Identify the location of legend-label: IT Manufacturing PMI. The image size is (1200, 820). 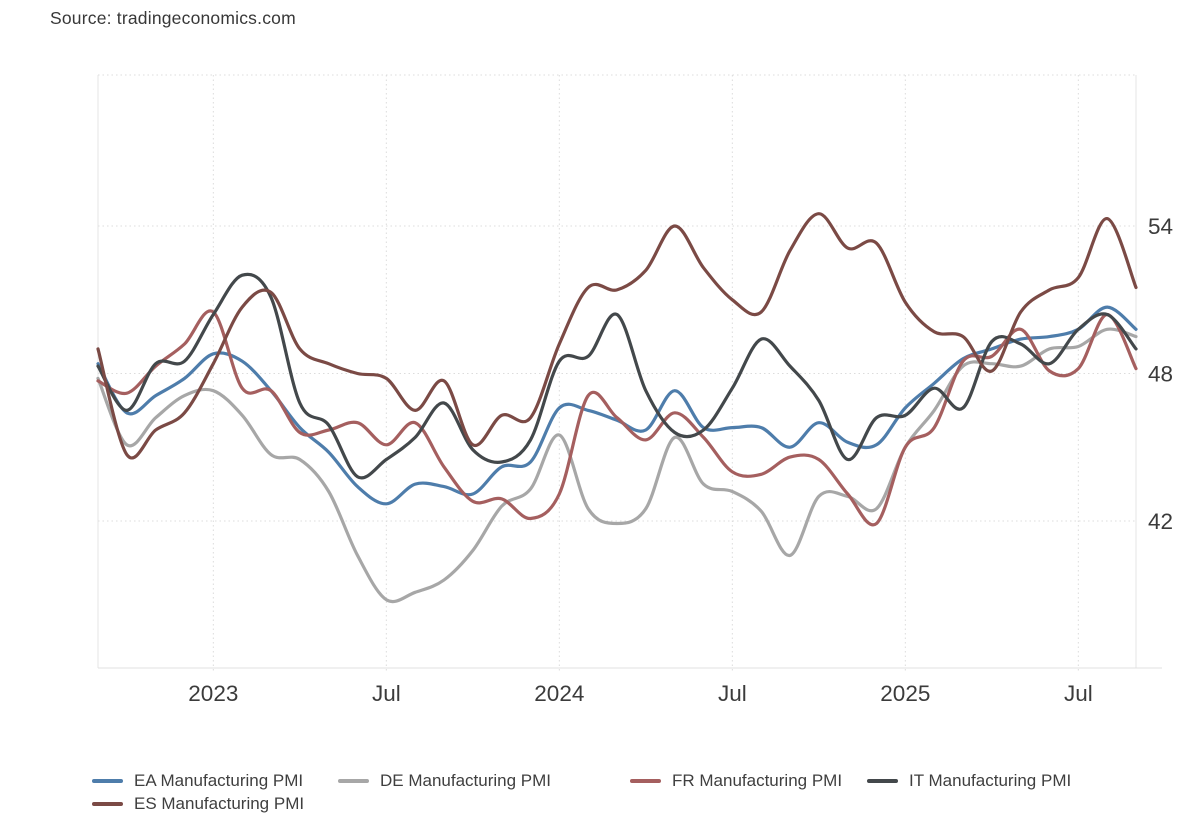
(990, 780).